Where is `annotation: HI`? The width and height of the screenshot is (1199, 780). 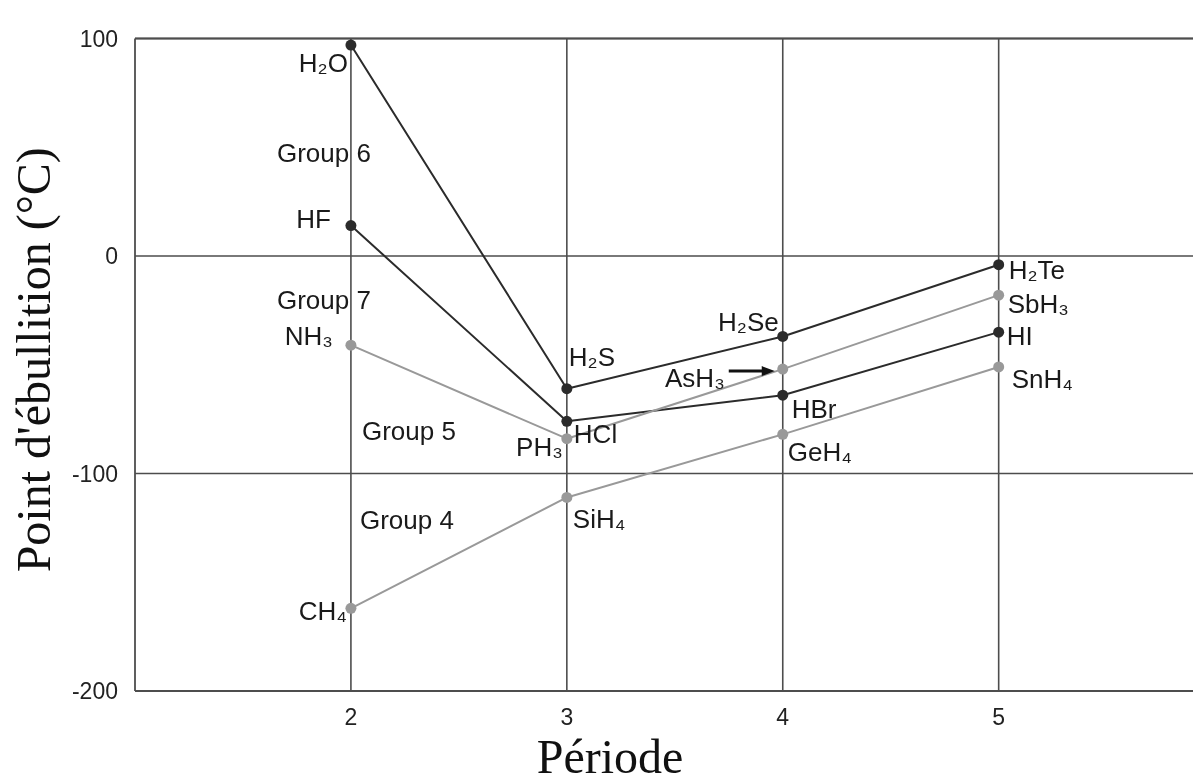 annotation: HI is located at coordinates (1019, 336).